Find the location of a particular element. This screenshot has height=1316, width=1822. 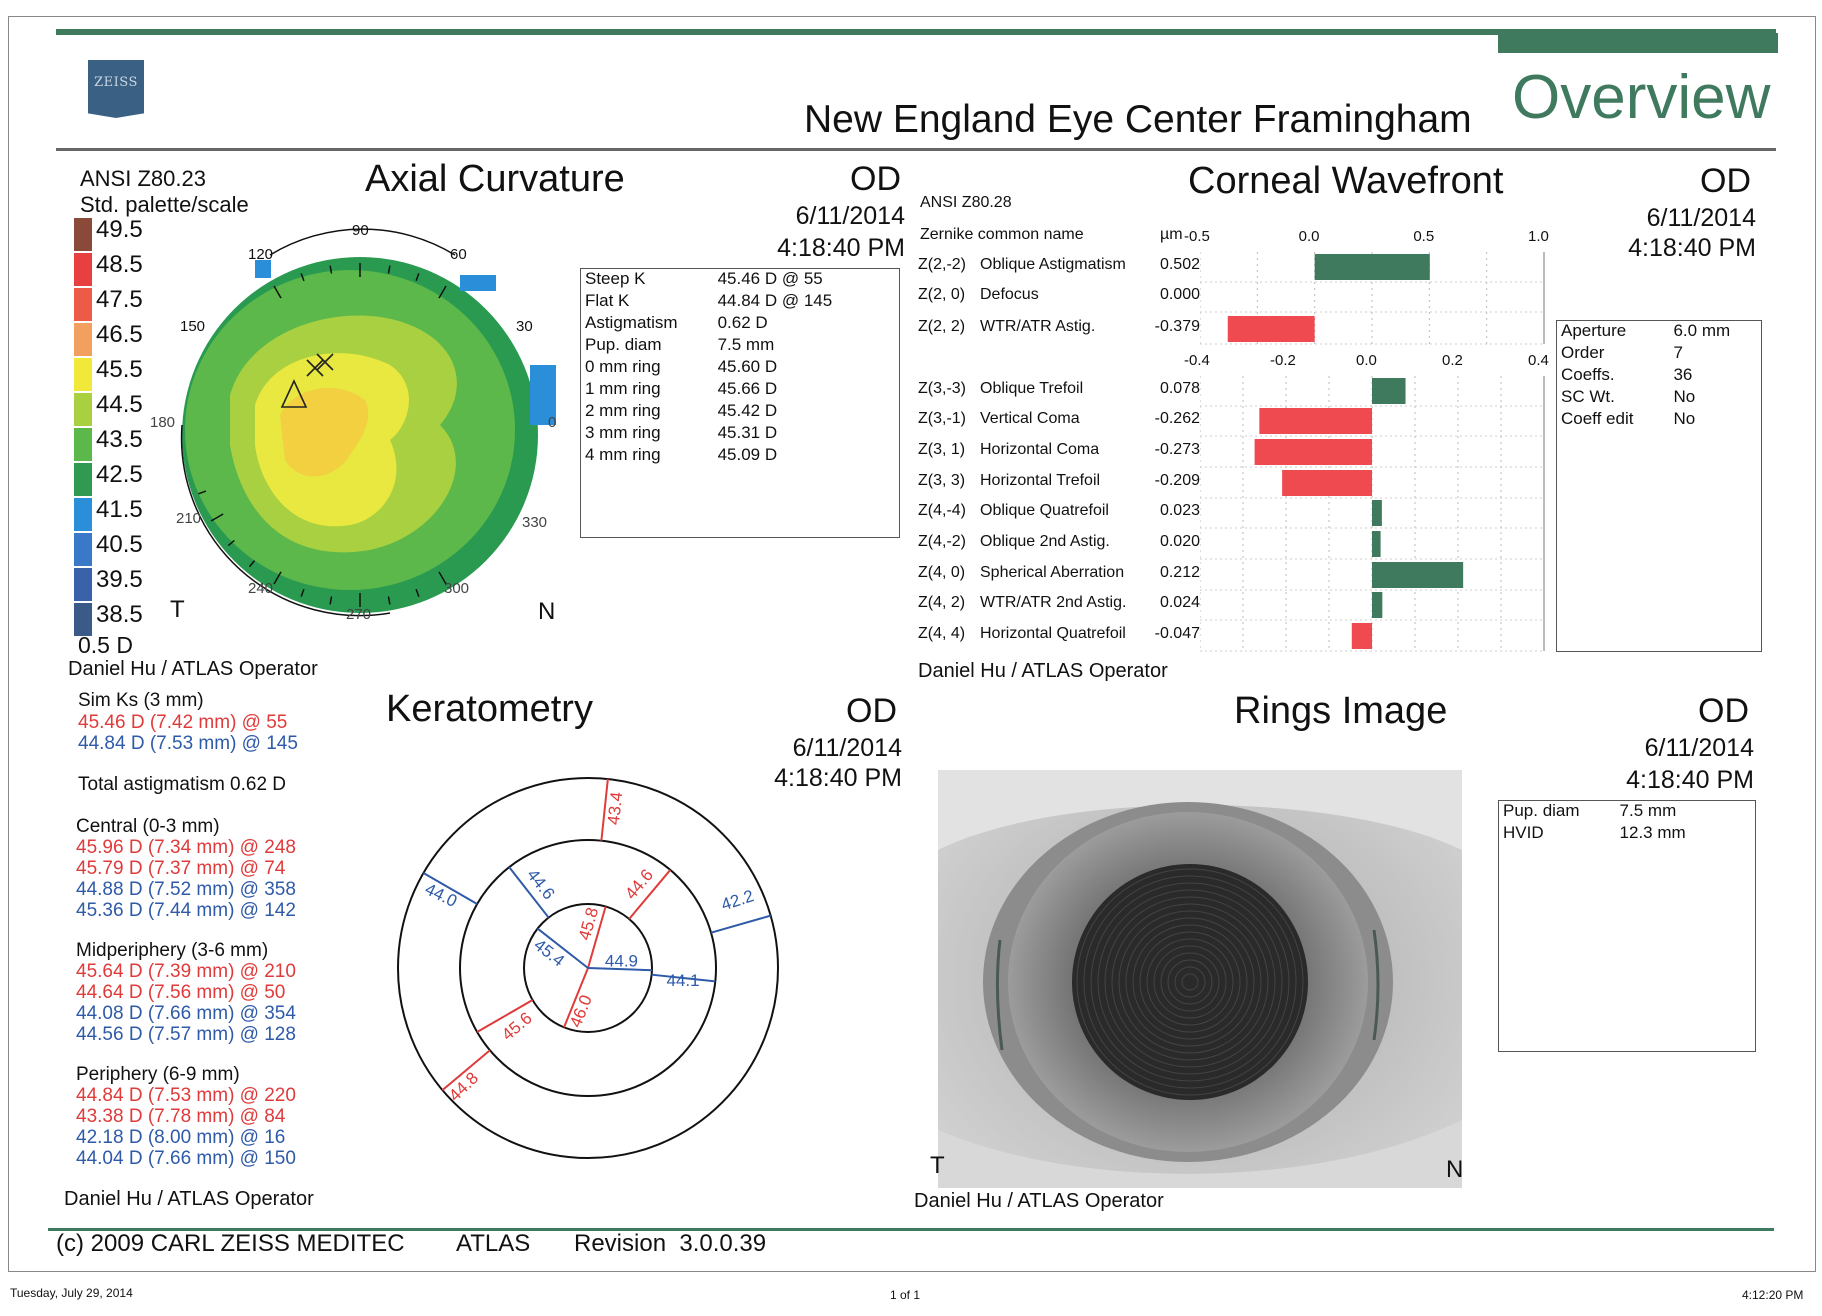

rings-info-box: Pup. diam 7.5 mm HVID 12.3 mm is located at coordinates (1627, 926).